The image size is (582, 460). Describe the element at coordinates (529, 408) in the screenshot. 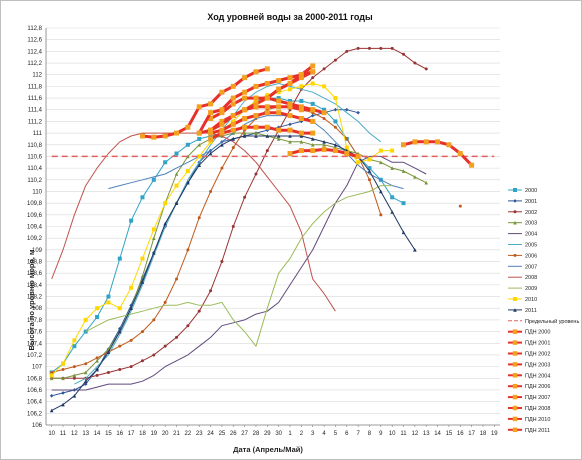

I see `legend-item: ПДН 2008` at that location.